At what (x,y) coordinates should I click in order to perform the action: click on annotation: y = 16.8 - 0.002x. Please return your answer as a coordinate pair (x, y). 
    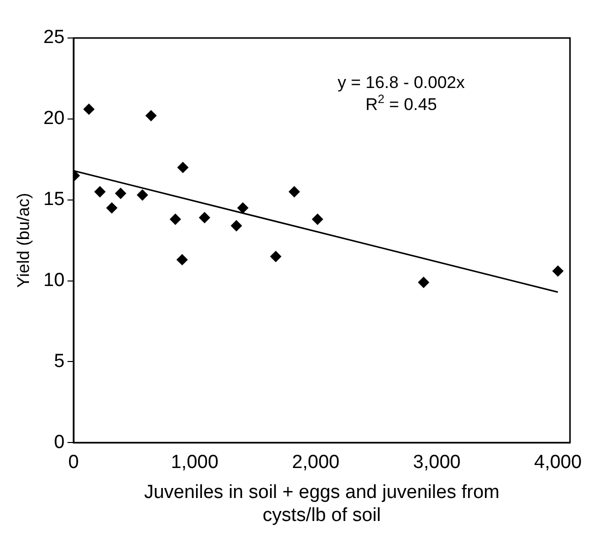
    Looking at the image, I should click on (402, 82).